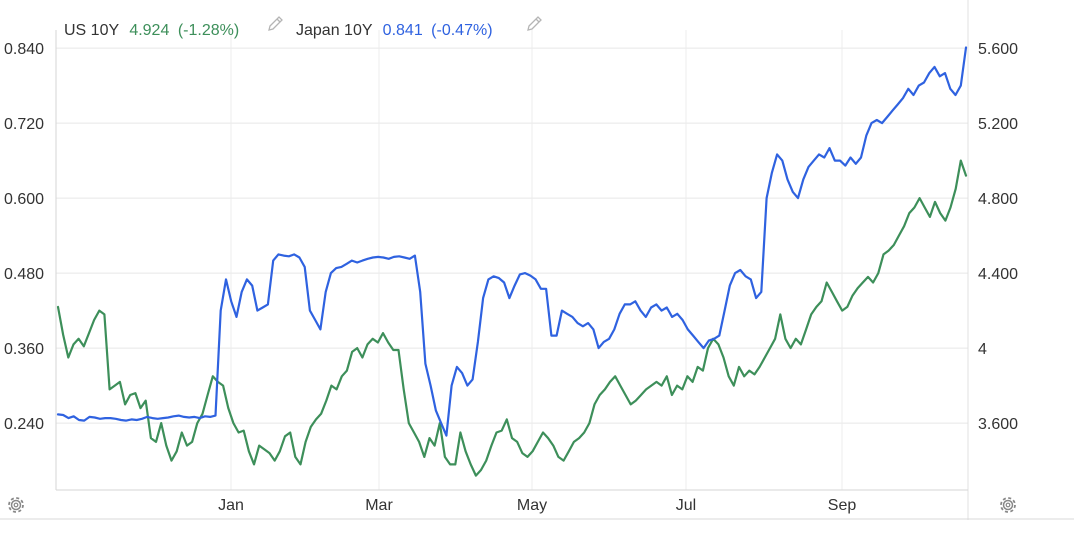 The height and width of the screenshot is (534, 1074). I want to click on left-tick-label: 0.840, so click(24, 49).